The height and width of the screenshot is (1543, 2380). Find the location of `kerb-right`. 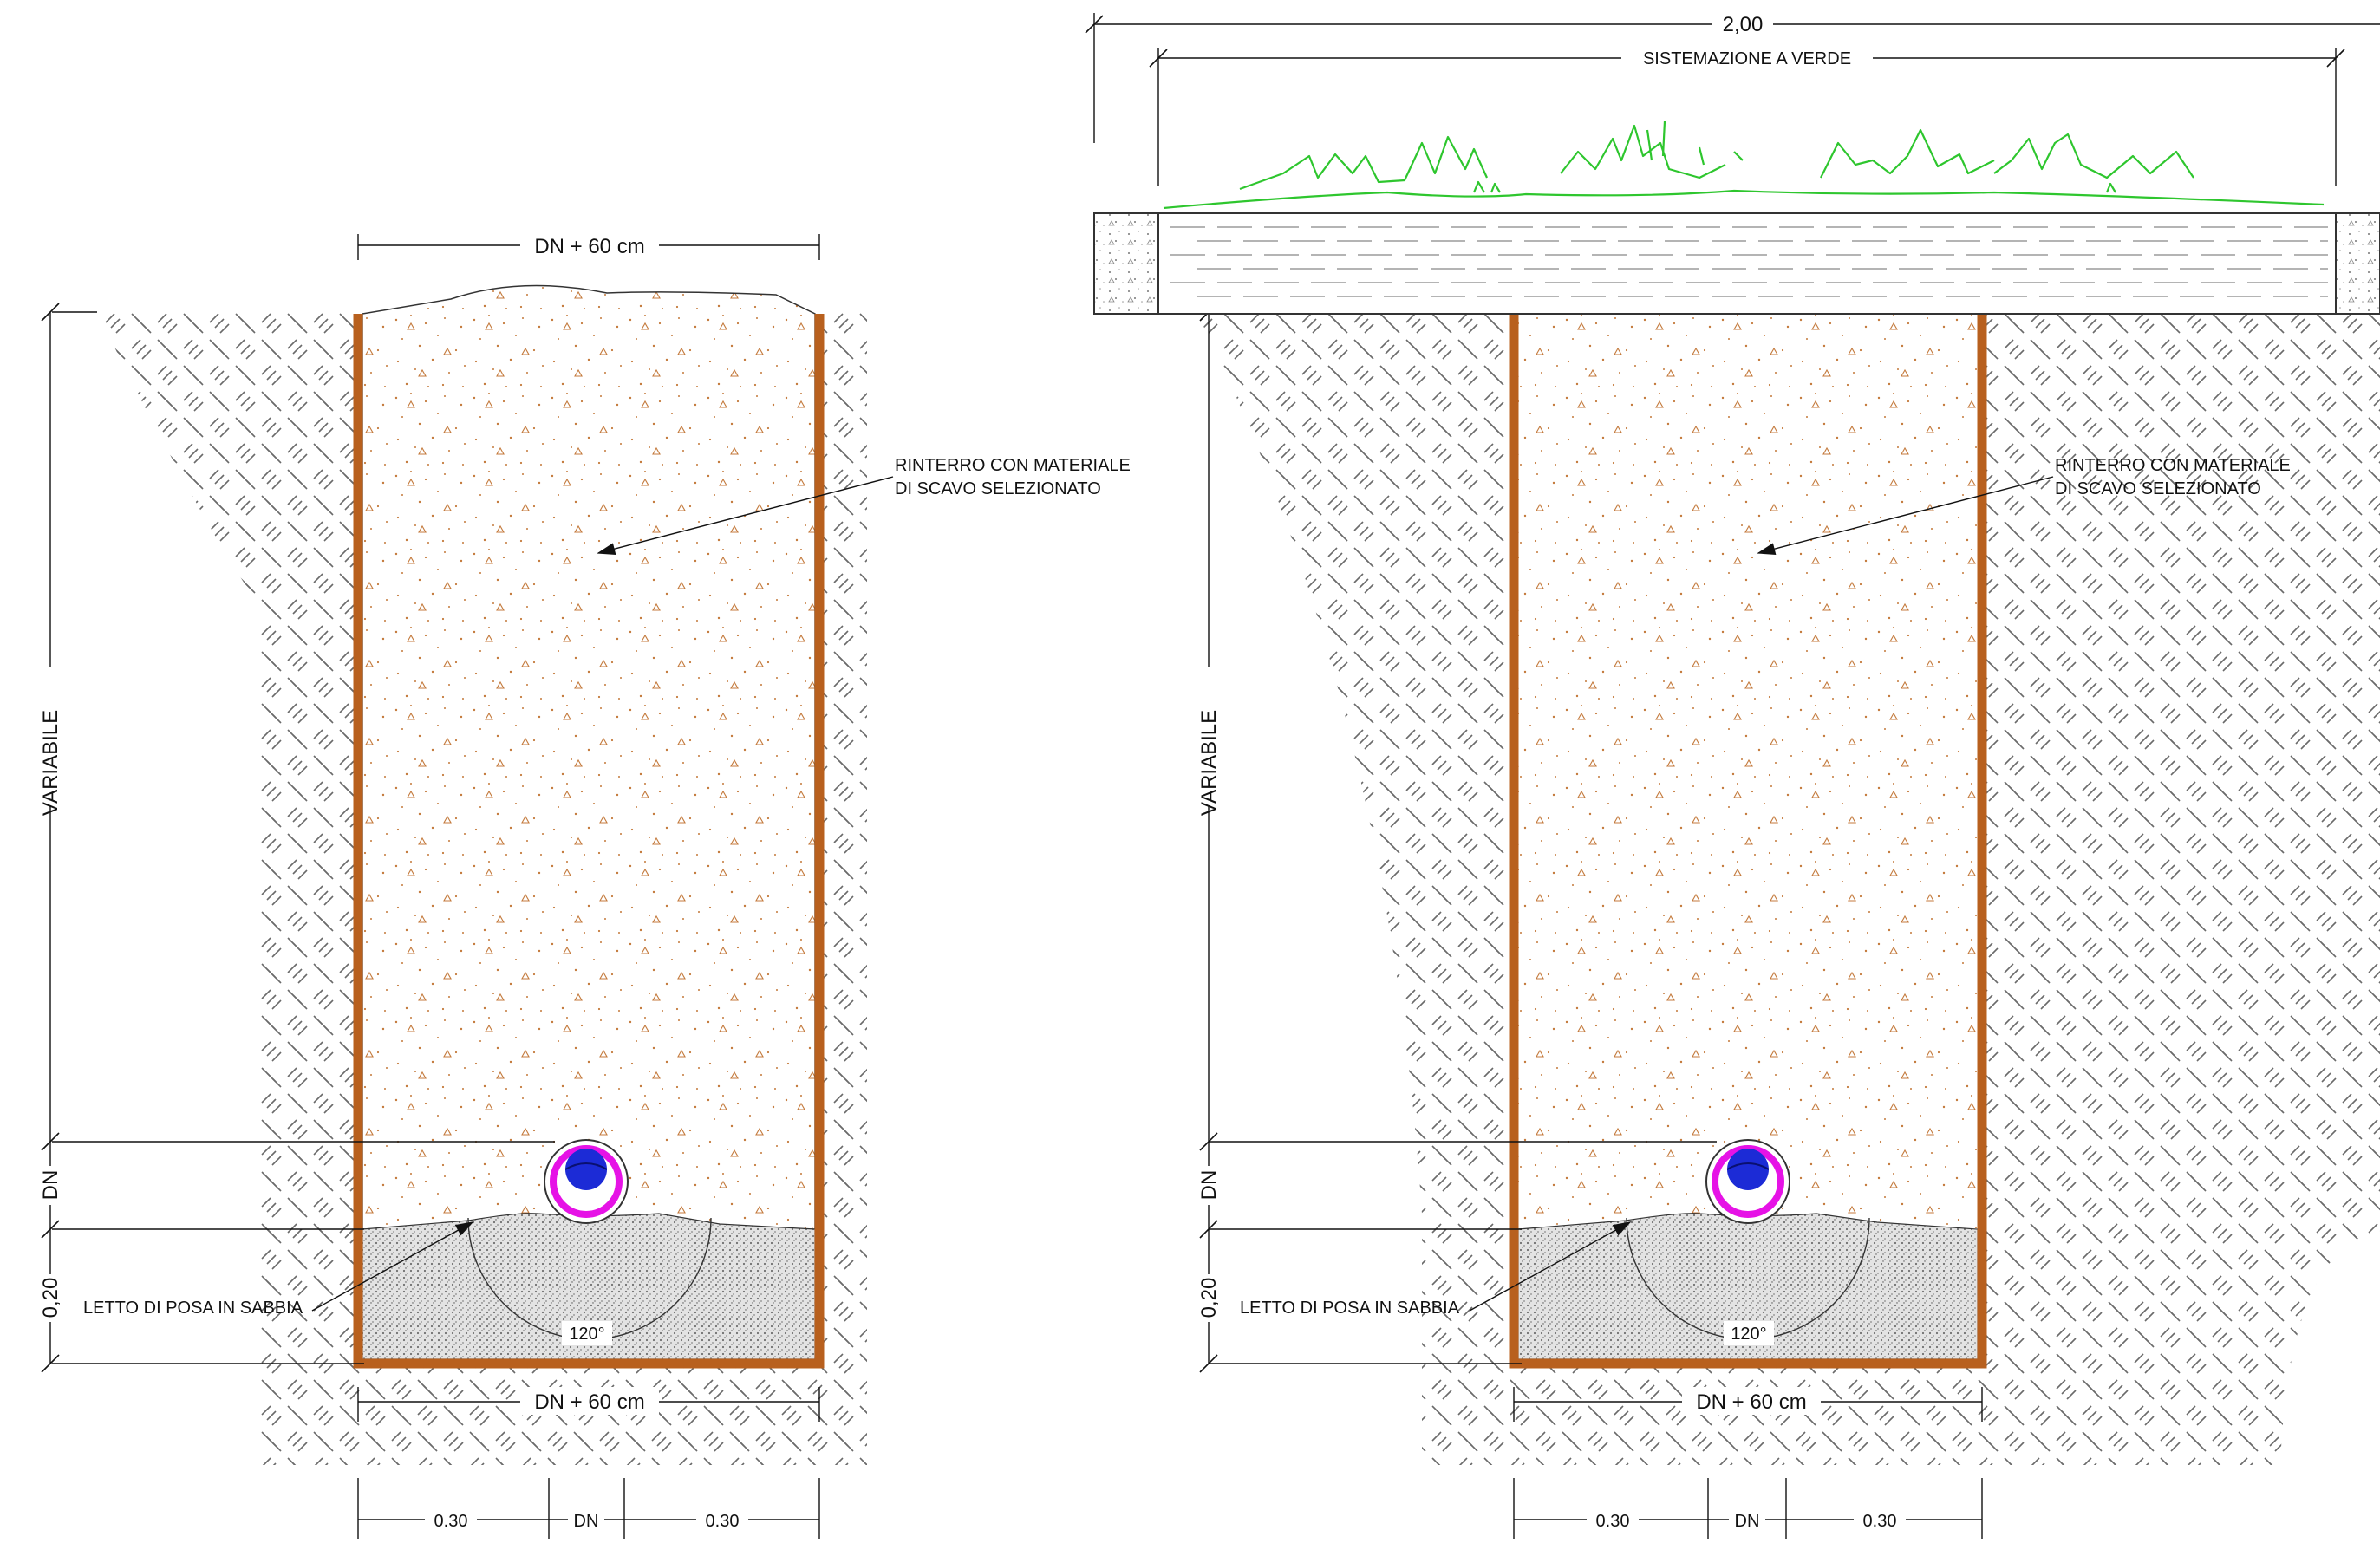

kerb-right is located at coordinates (2357, 263).